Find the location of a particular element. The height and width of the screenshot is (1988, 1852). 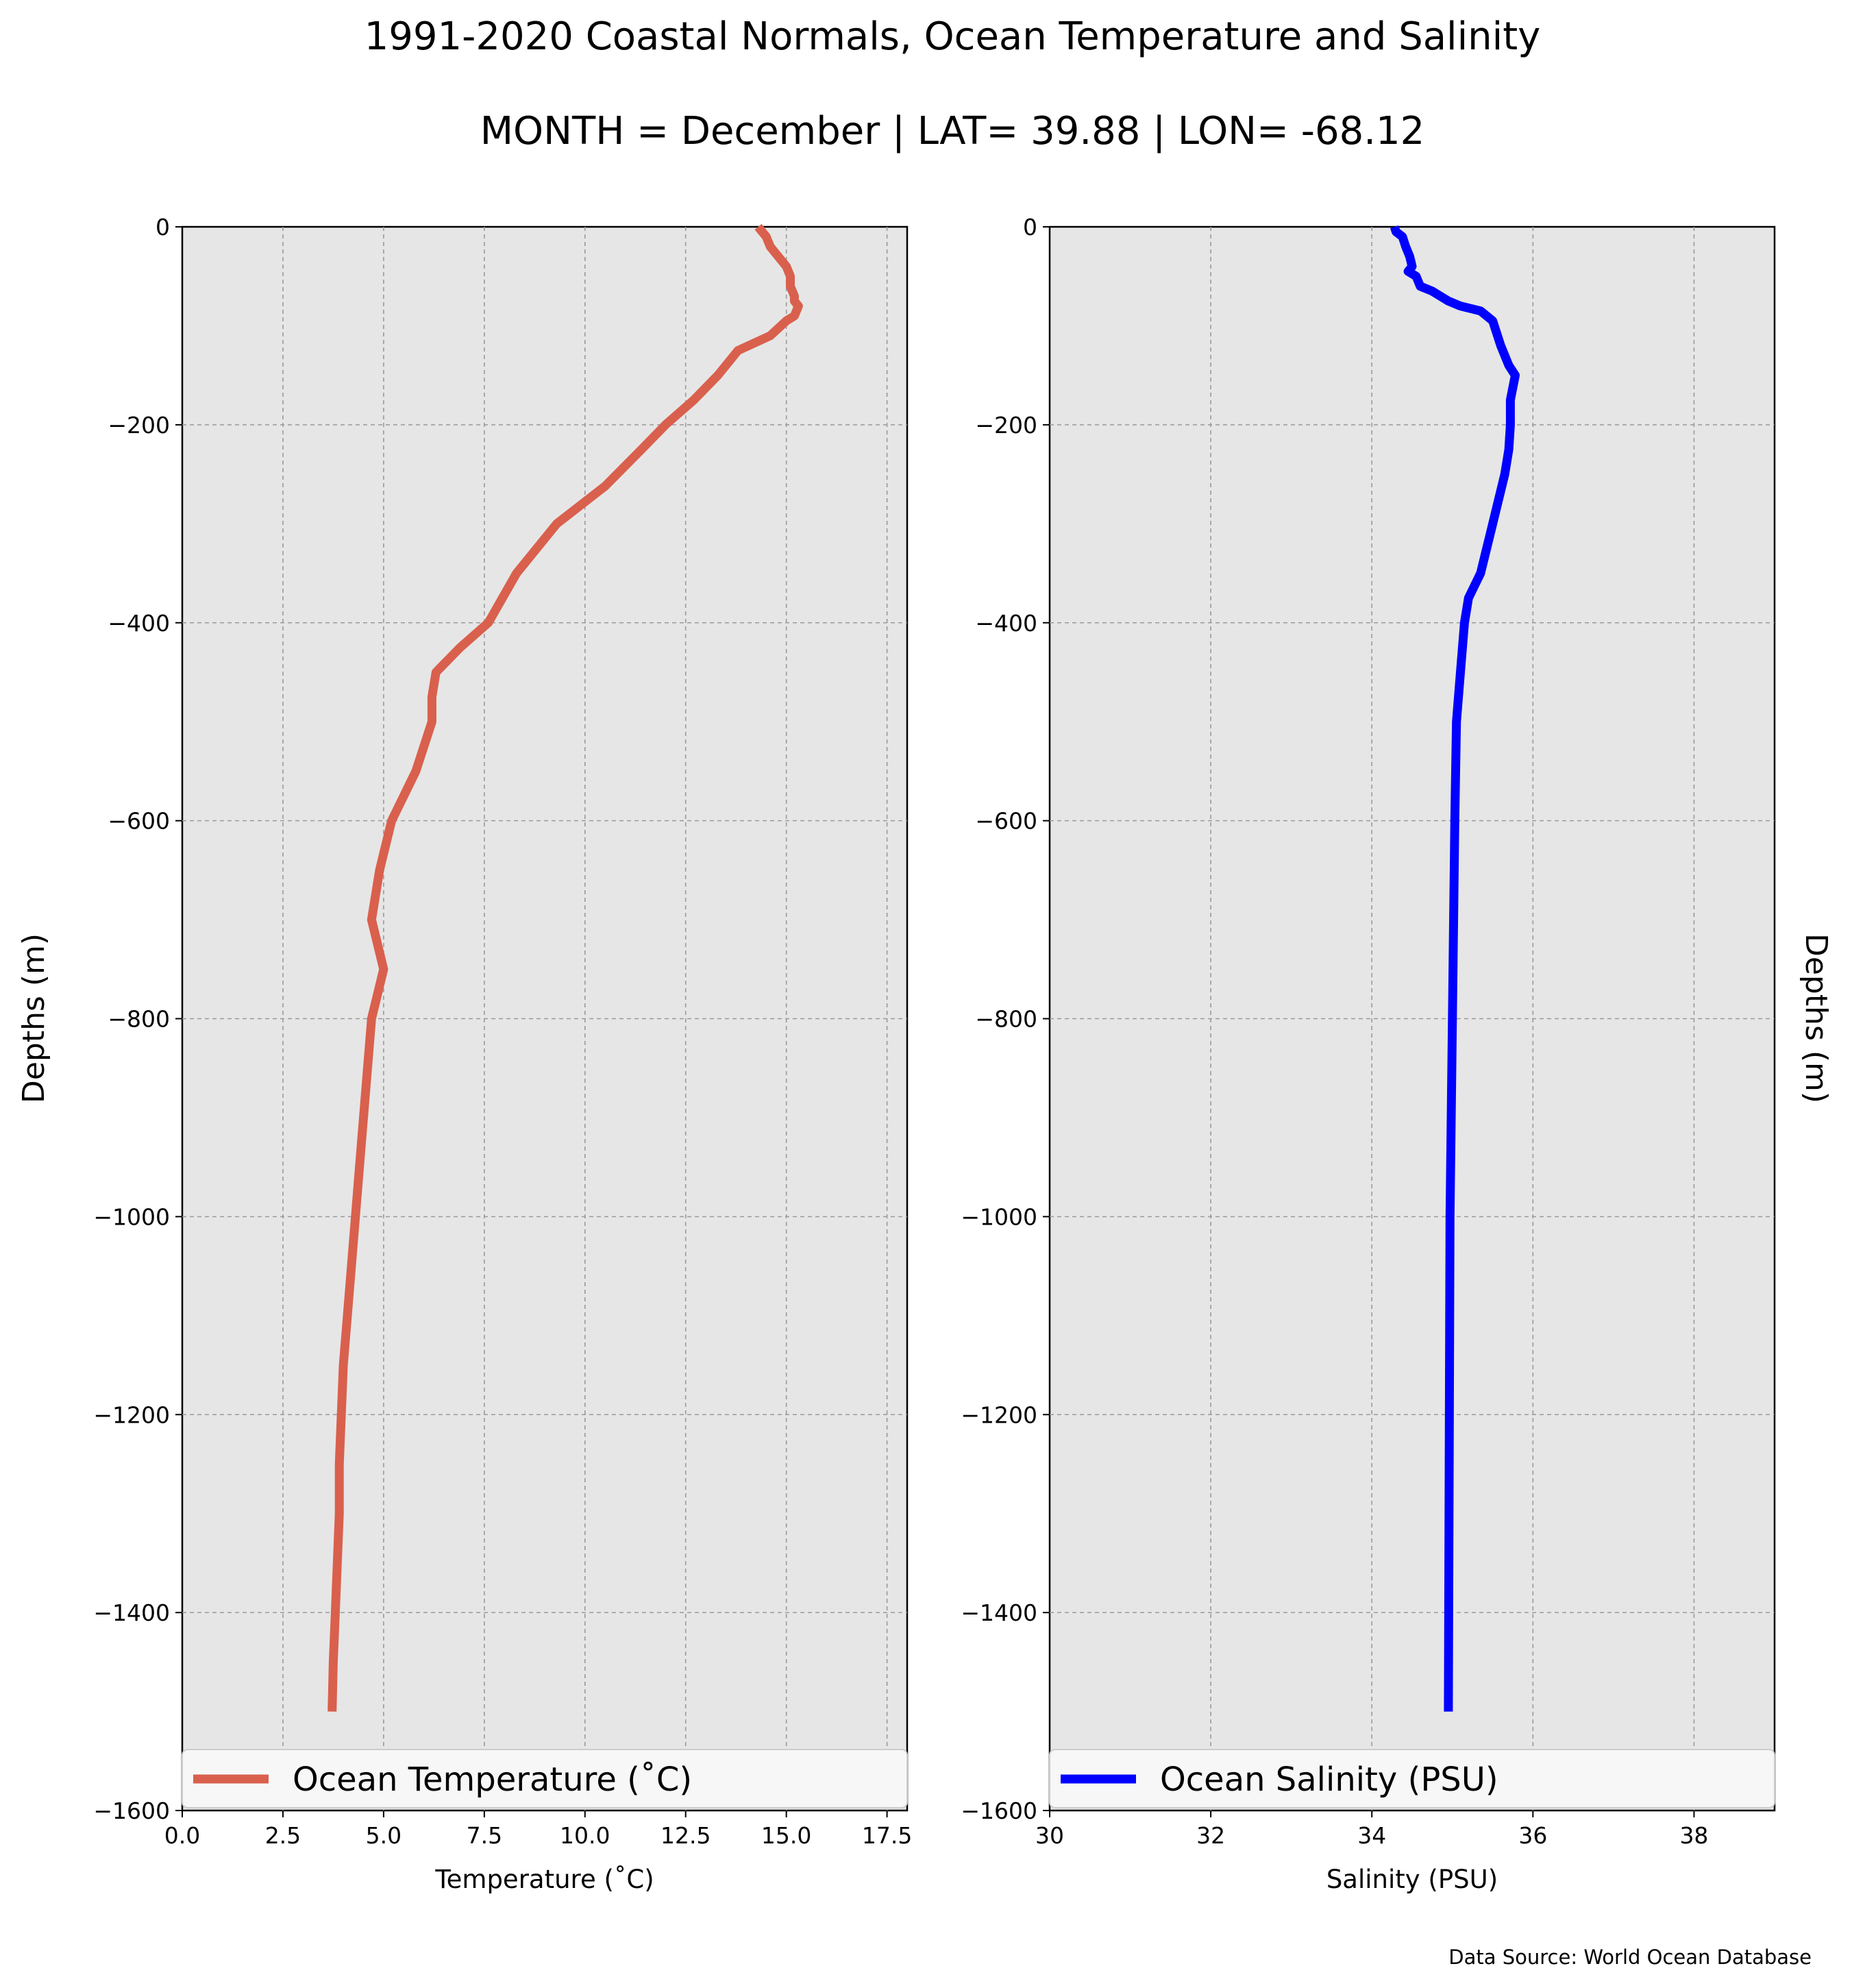

temperature-x-tick-label: 0.0 is located at coordinates (182, 1836).